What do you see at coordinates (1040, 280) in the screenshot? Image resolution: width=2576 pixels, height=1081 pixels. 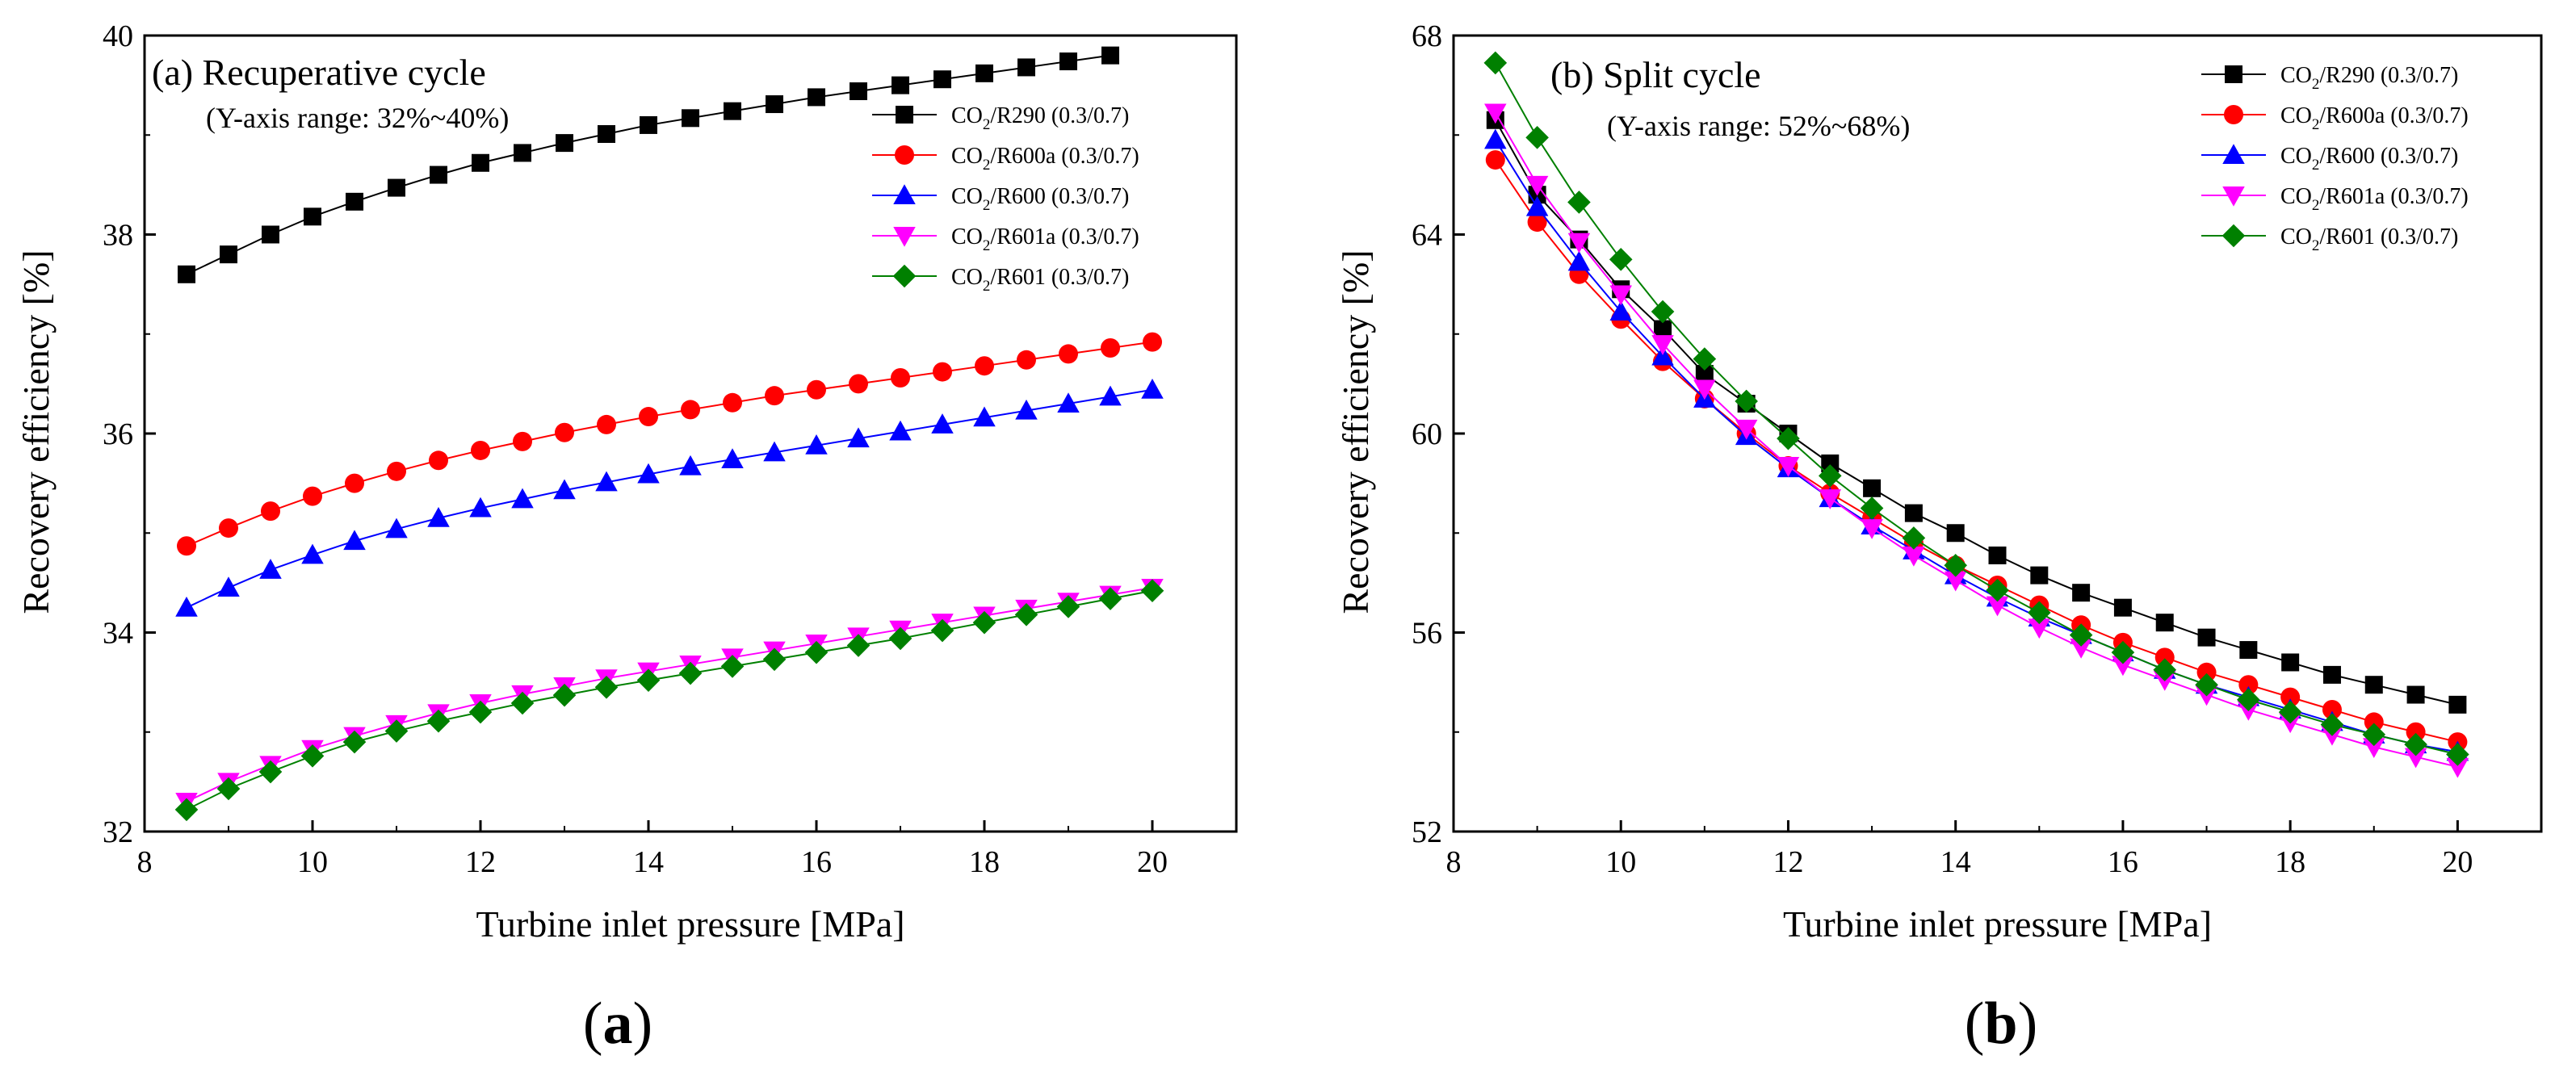 I see `legend-label: CO2/R601 (0.3/0.7)` at bounding box center [1040, 280].